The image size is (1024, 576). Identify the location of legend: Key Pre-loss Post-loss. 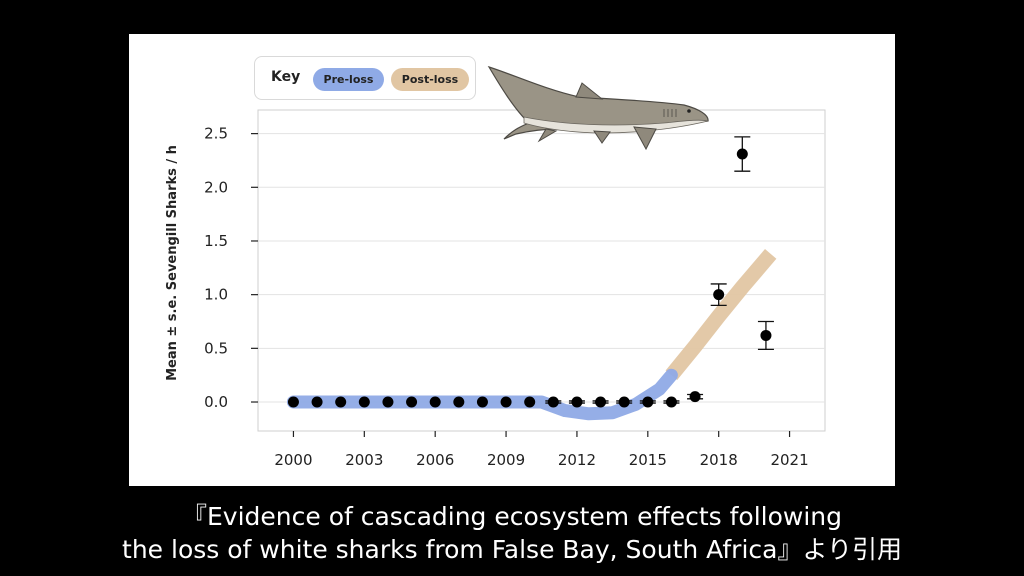
(365, 78).